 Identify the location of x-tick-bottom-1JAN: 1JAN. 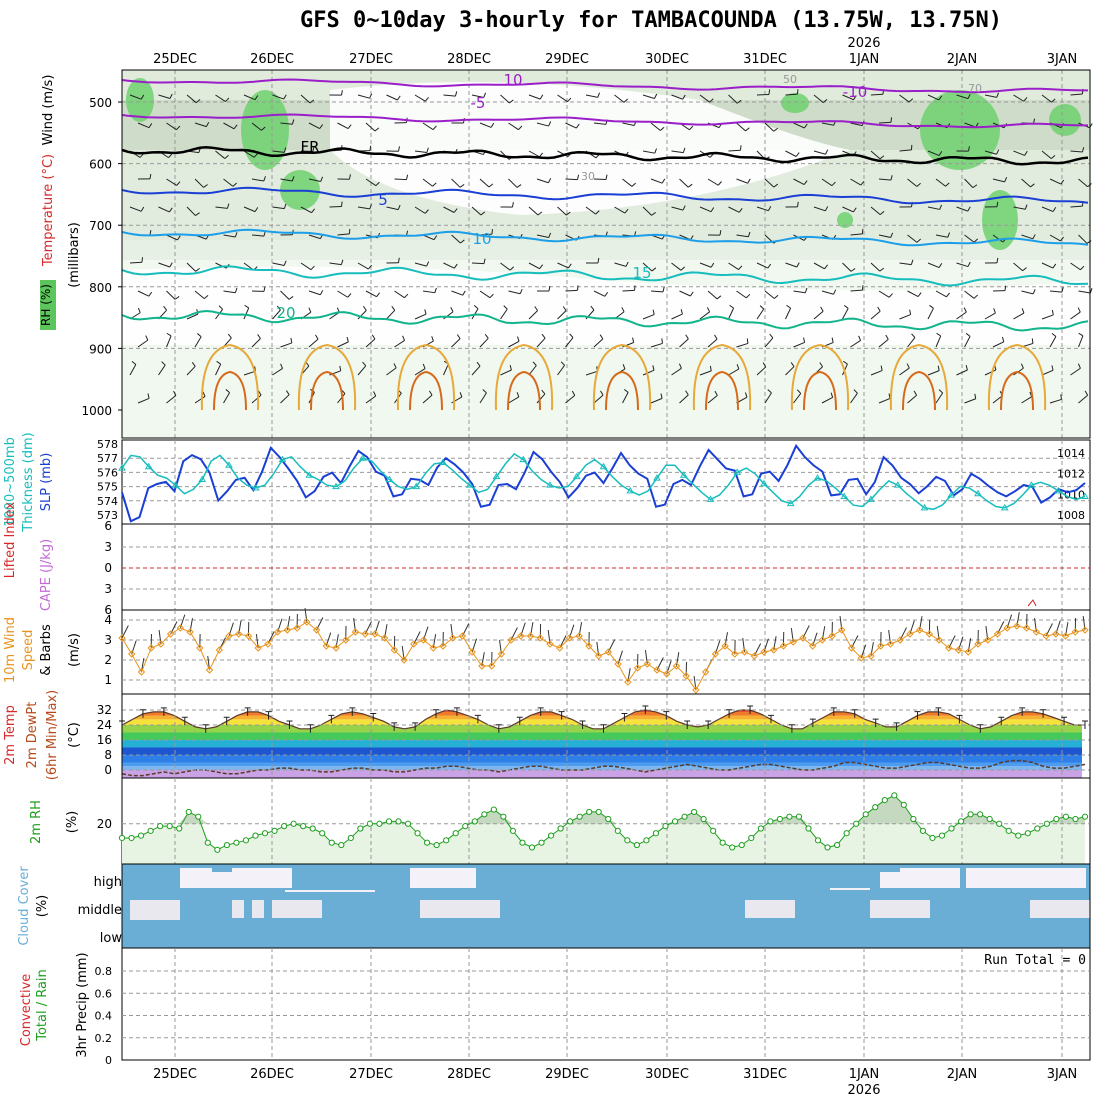
(864, 1074).